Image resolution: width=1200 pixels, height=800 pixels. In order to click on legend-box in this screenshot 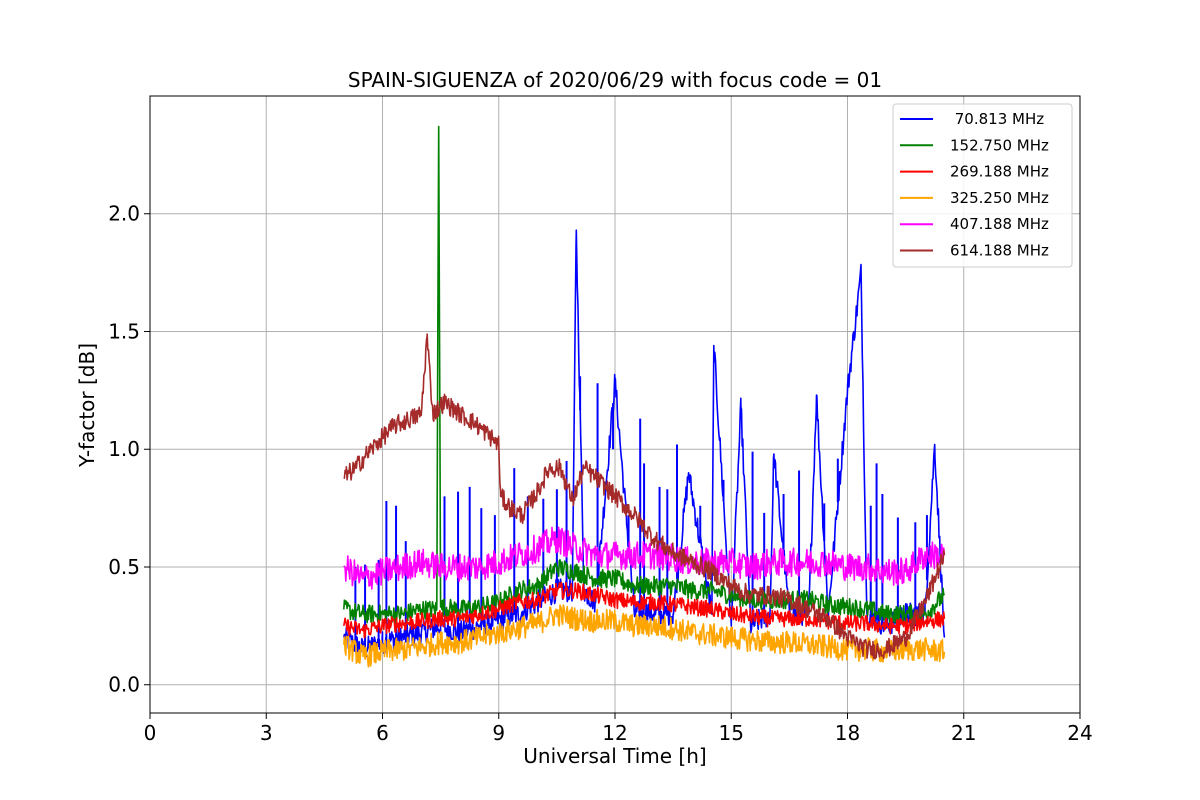, I will do `click(982, 185)`.